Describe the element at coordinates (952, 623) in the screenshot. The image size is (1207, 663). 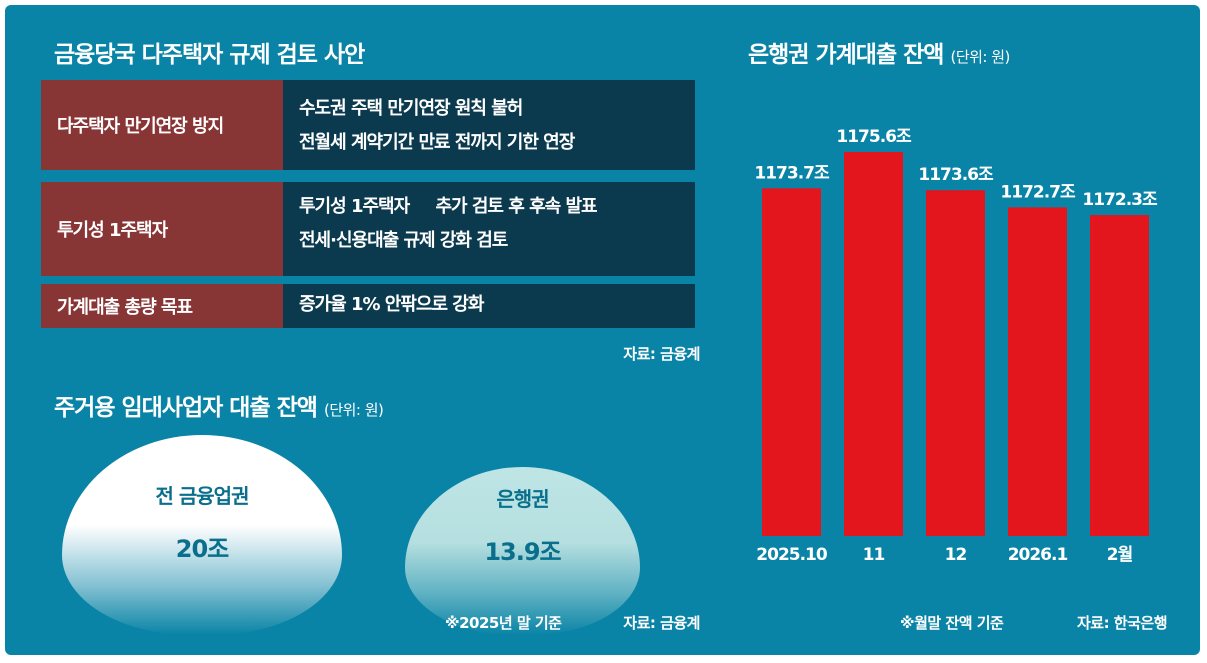
I see `chart-note: ※월말 잔액 기준` at that location.